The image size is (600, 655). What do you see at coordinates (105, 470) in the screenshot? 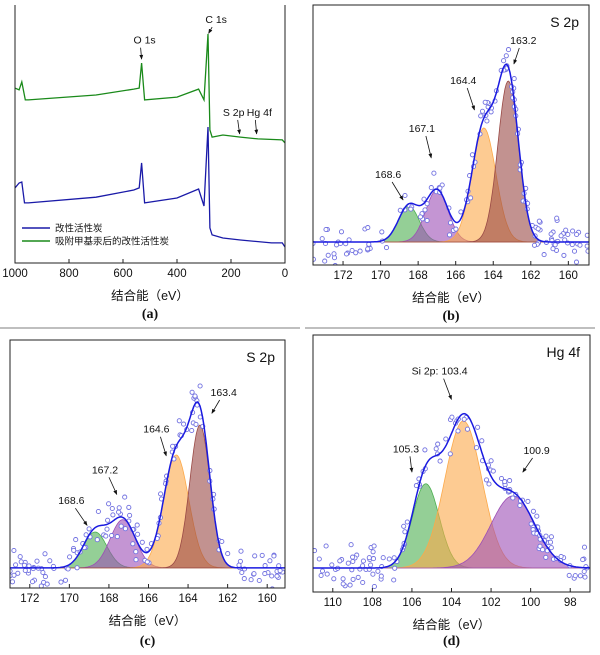
I see `peak-annotation: 167.2` at bounding box center [105, 470].